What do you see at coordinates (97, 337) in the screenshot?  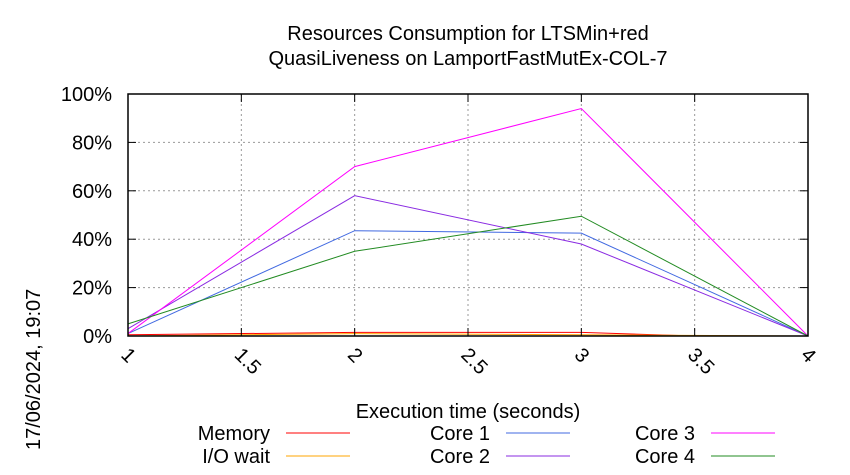 I see `y-tick-label: 0%` at bounding box center [97, 337].